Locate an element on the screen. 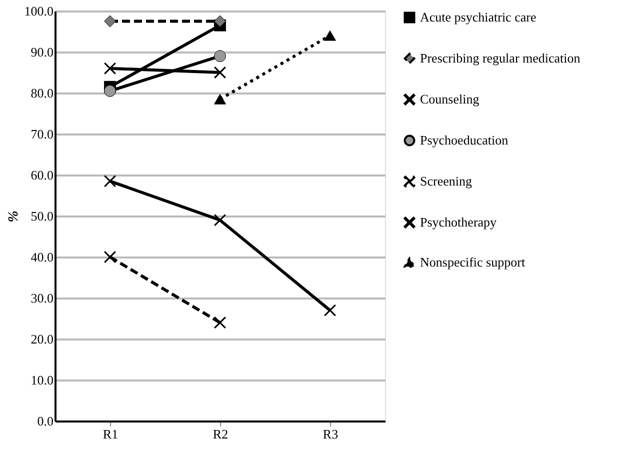  y-tick-label: 50.0 is located at coordinates (42, 216).